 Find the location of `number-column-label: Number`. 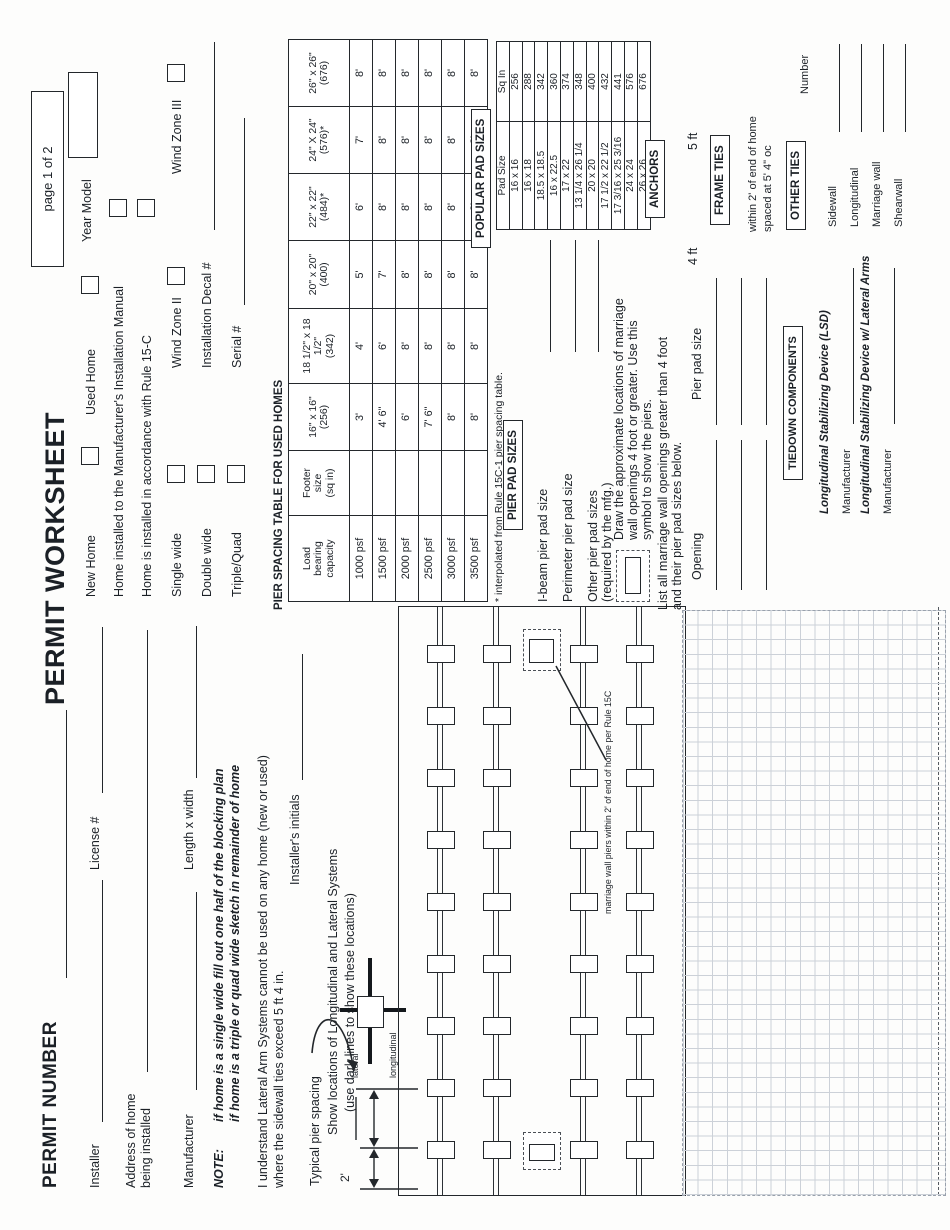

number-column-label: Number is located at coordinates (805, 74).